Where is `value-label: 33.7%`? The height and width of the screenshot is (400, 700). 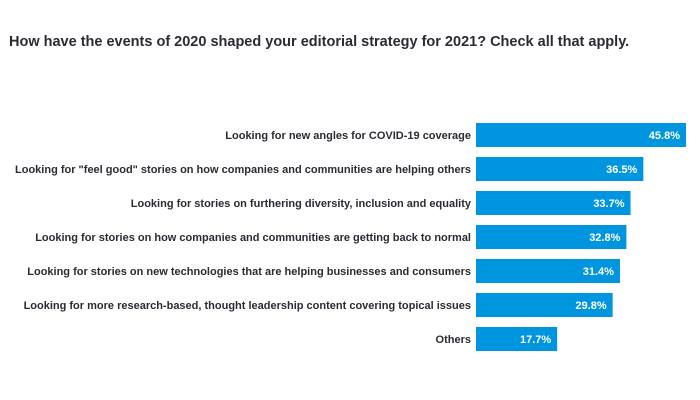 value-label: 33.7% is located at coordinates (608, 204).